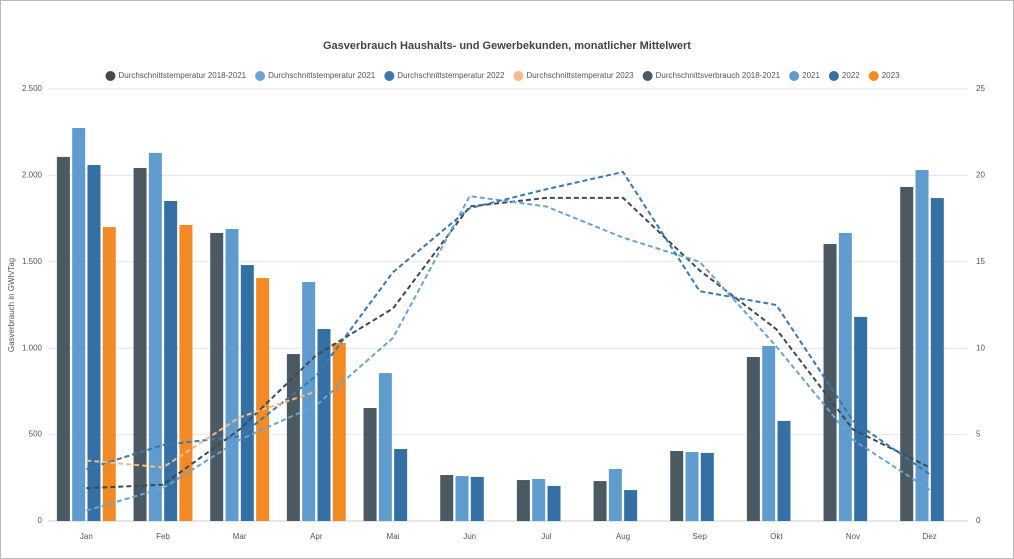 This screenshot has height=559, width=1014. Describe the element at coordinates (978, 434) in the screenshot. I see `y2-tick-label: 5` at that location.